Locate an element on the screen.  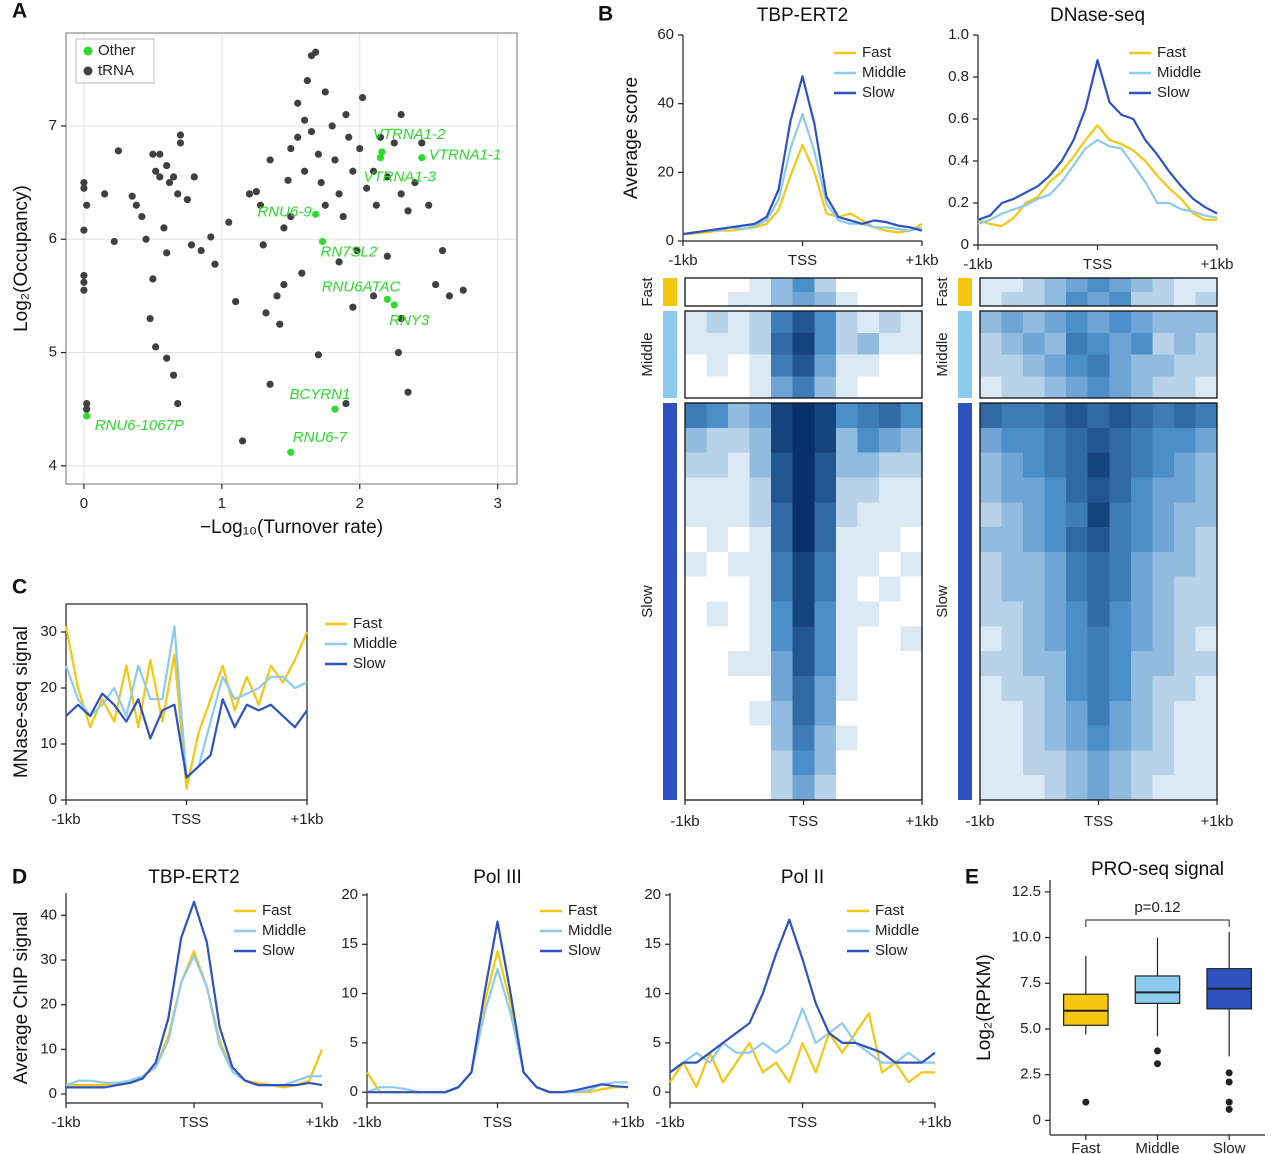
legend-label: Fast is located at coordinates (583, 910).